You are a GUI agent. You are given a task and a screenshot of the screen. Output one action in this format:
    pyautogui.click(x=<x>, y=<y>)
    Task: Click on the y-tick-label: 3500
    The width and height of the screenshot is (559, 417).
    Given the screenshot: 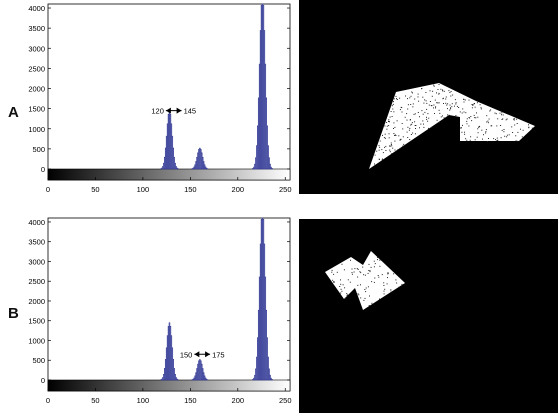 What is the action you would take?
    pyautogui.click(x=36, y=242)
    